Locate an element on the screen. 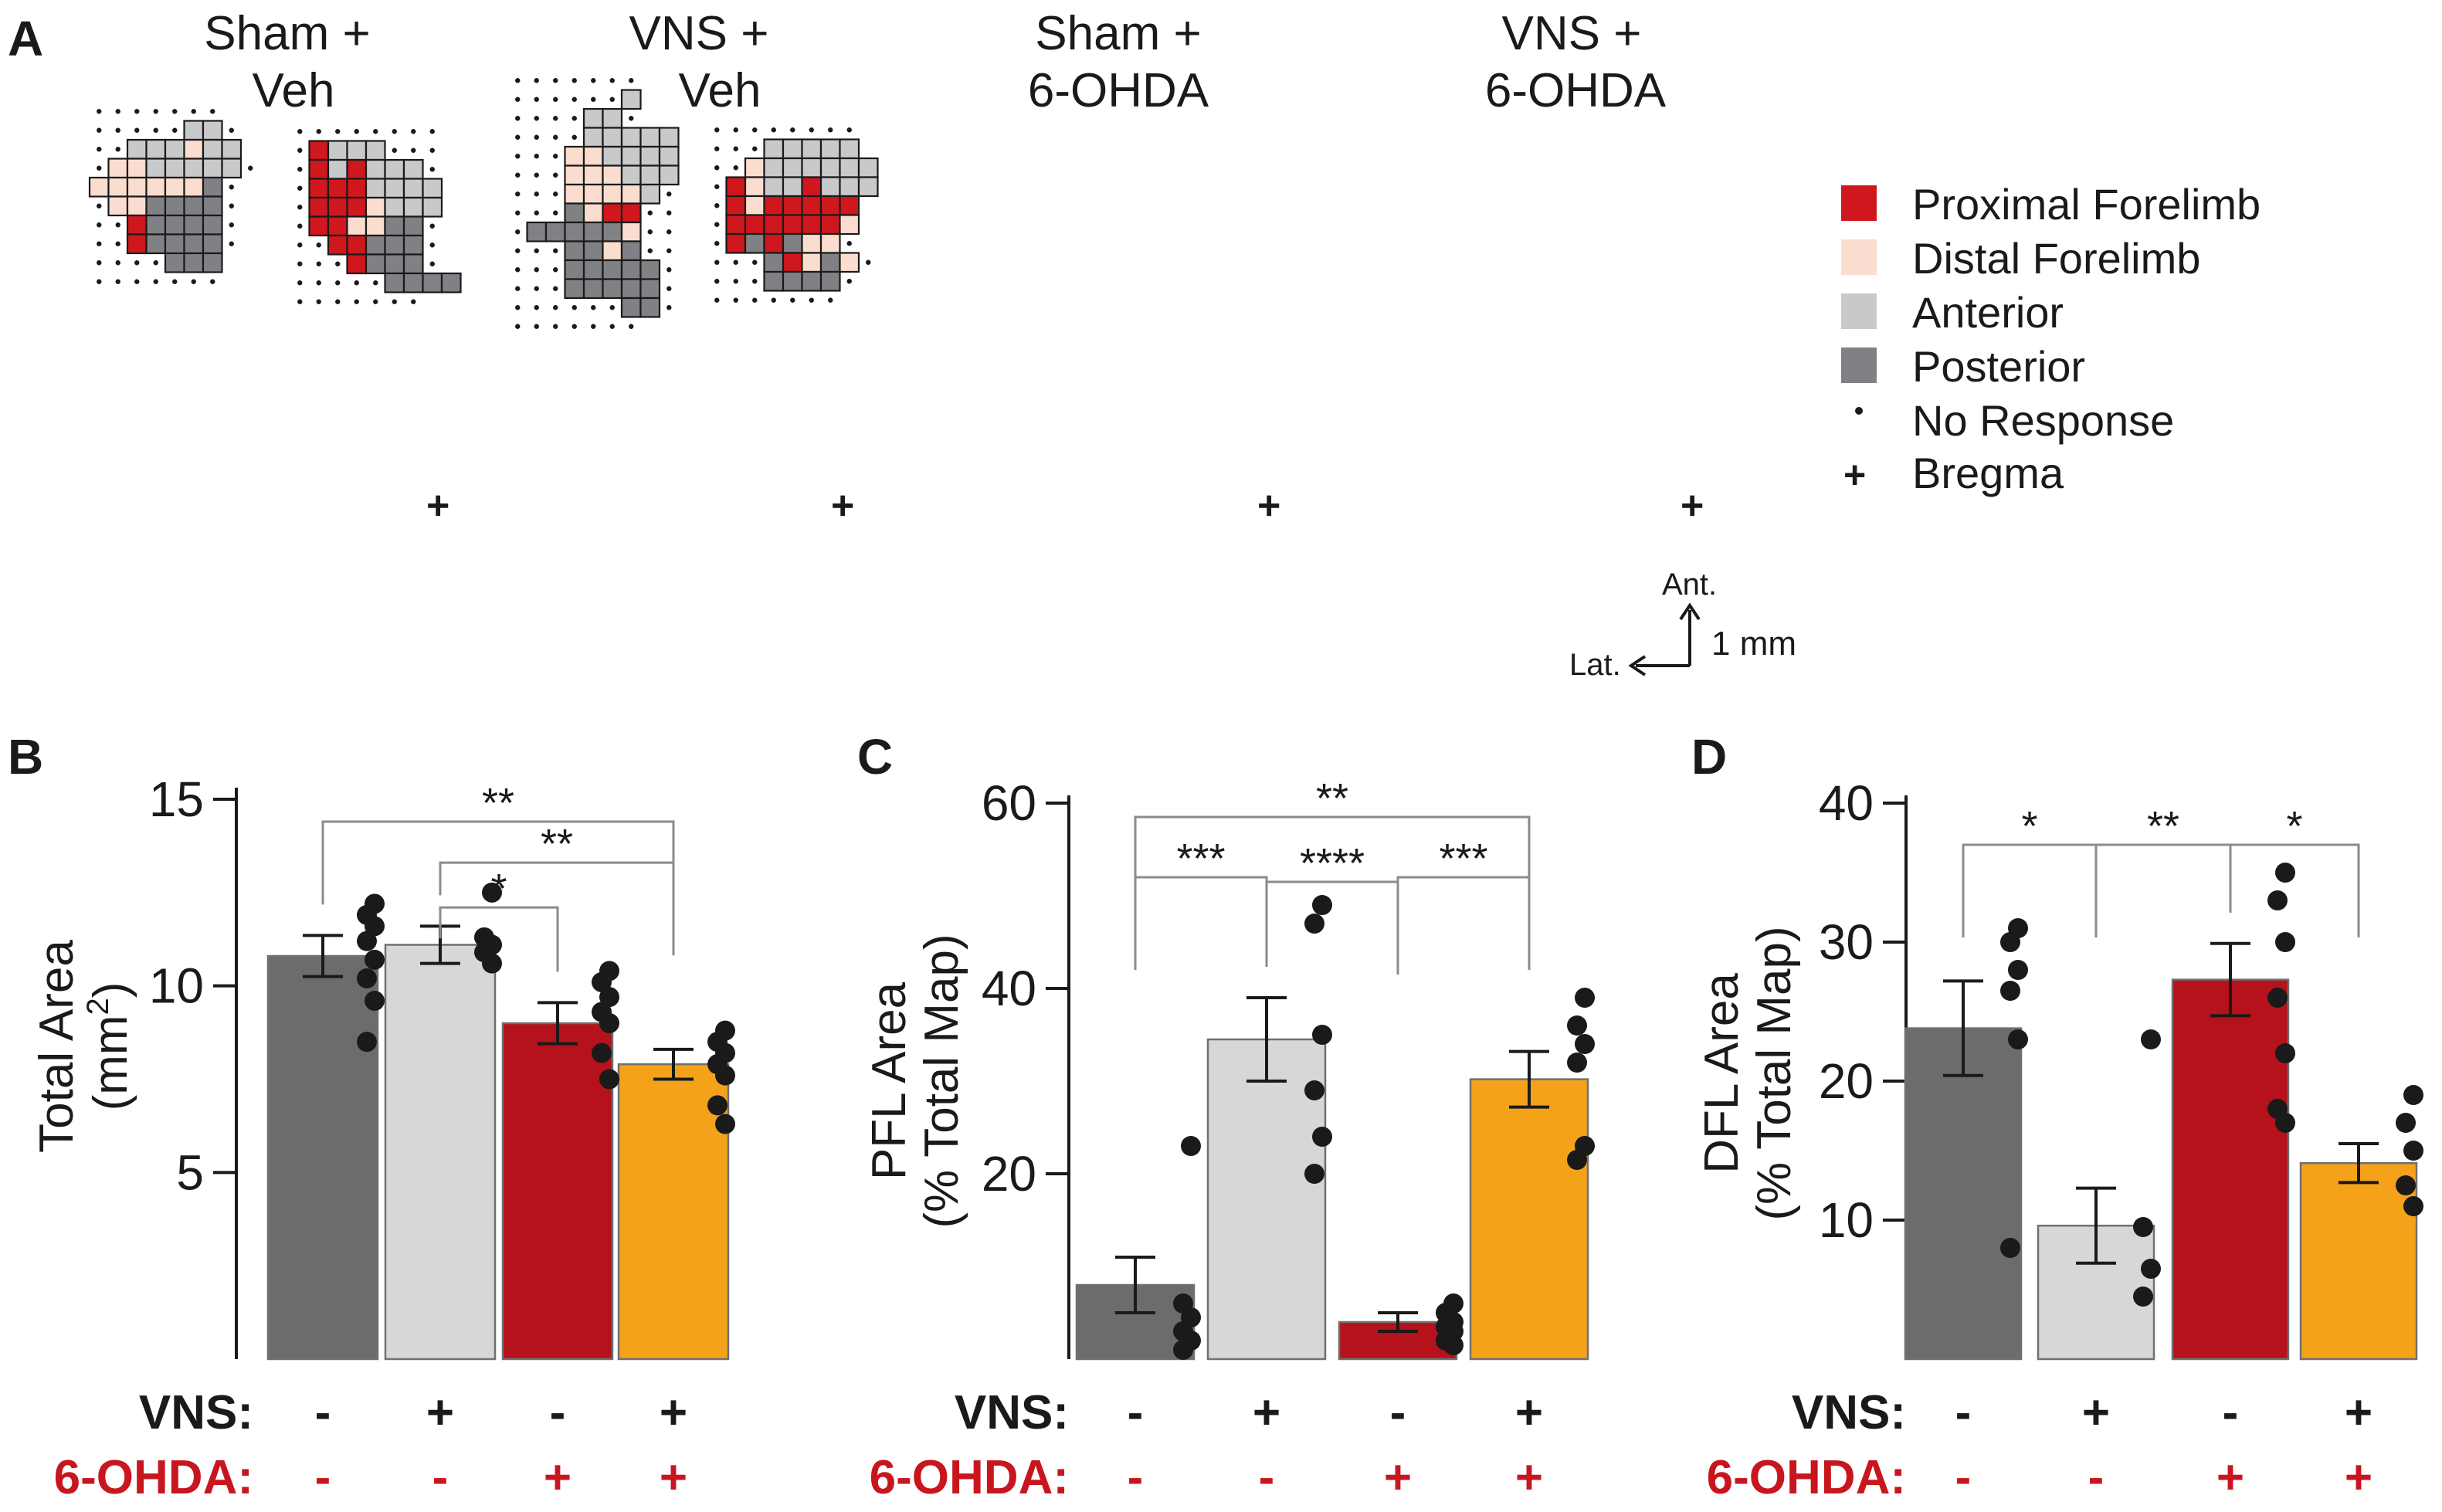 Image resolution: width=2442 pixels, height=1512 pixels. significance-bracket is located at coordinates (1332, 927).